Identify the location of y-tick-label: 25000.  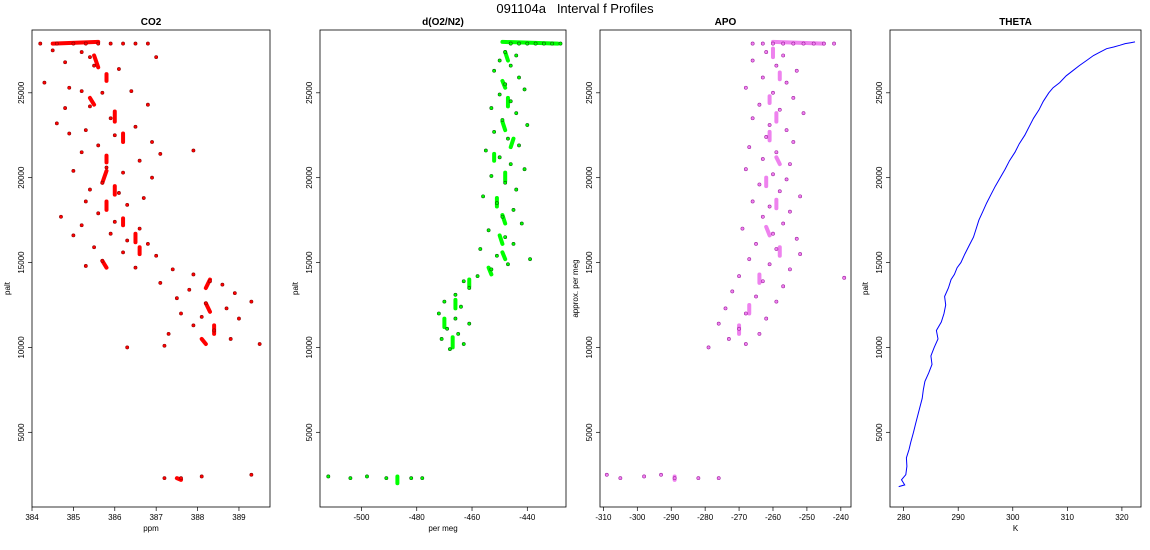
(309, 92).